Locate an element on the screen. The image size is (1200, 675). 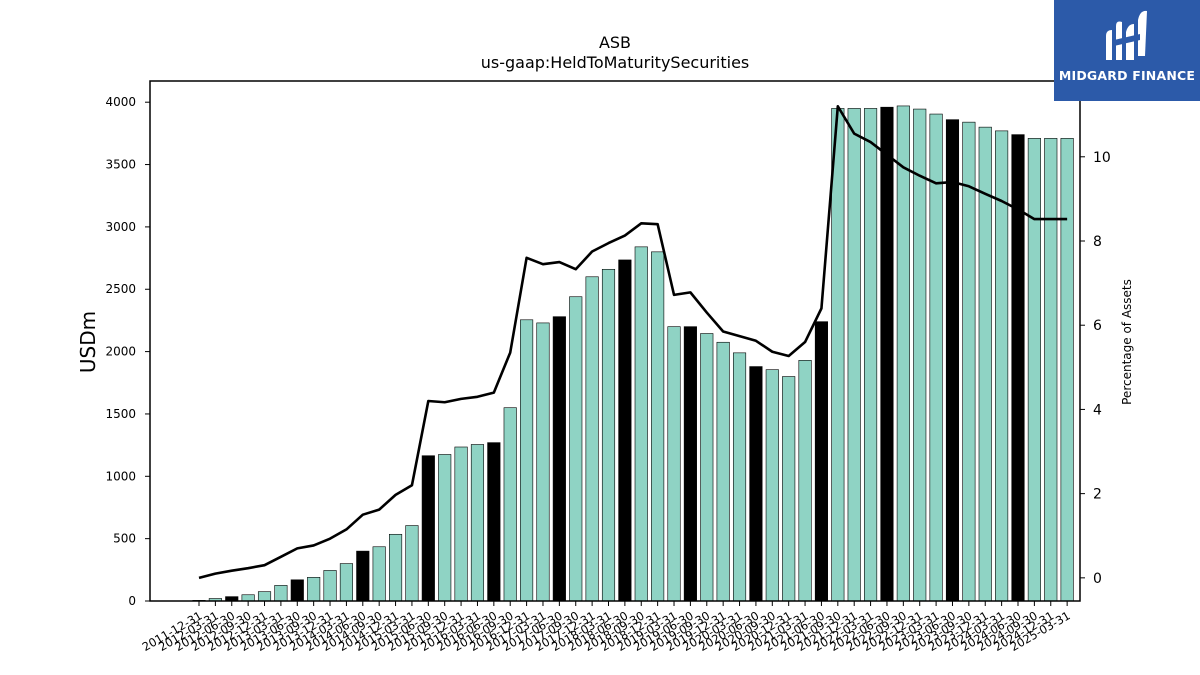
y-tick-label: 1500 is located at coordinates (120, 414).